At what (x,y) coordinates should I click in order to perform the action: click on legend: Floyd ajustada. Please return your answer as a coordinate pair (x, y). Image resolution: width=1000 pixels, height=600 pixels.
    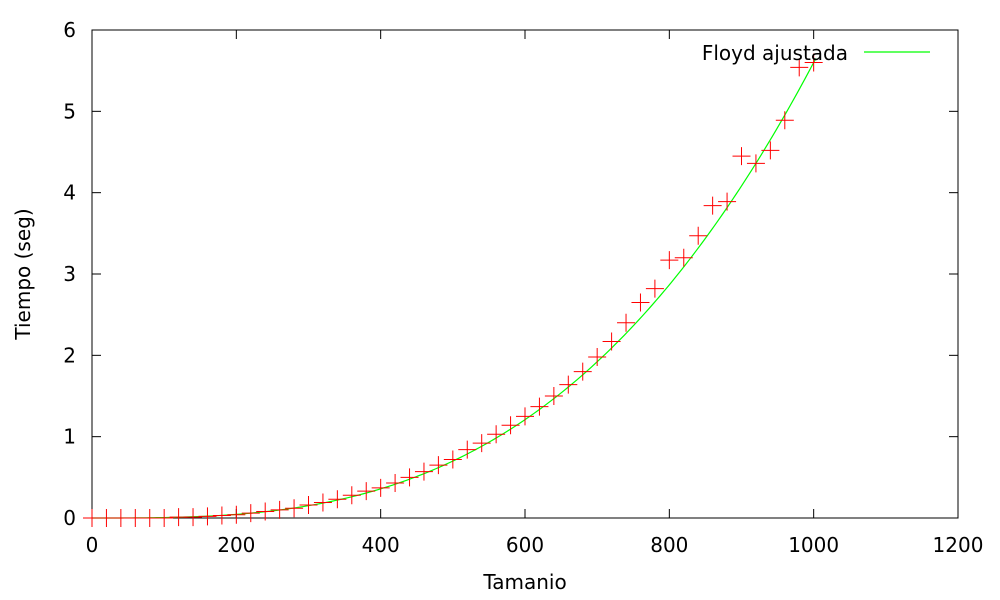
    Looking at the image, I should click on (816, 53).